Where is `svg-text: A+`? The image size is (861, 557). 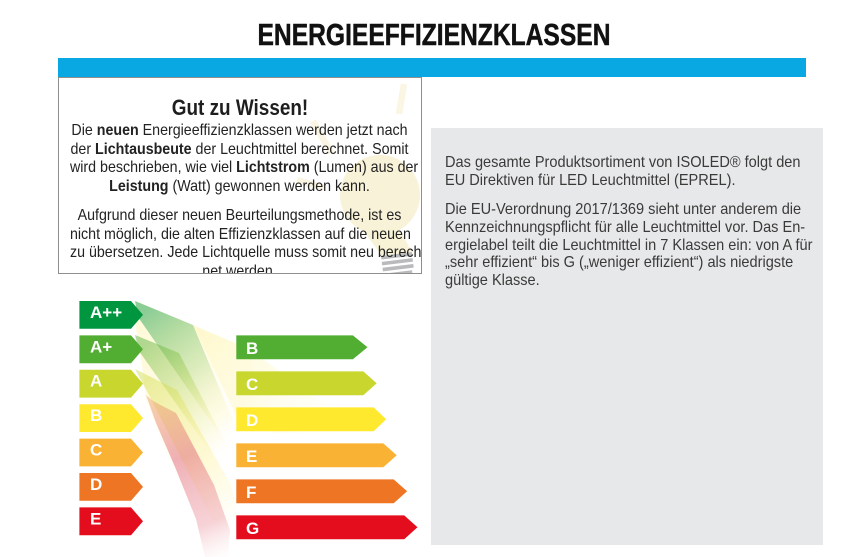
svg-text: A+ is located at coordinates (101, 346).